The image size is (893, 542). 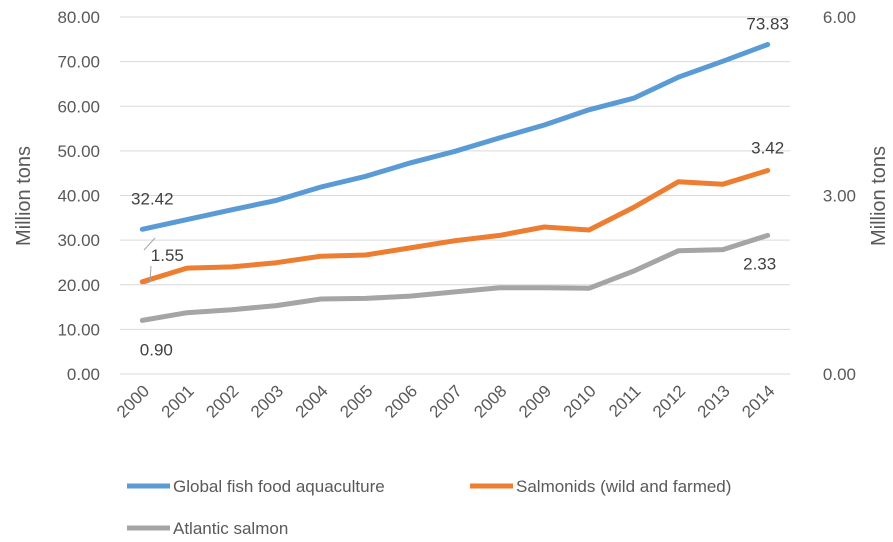 I want to click on data-label: 0.90, so click(x=156, y=349).